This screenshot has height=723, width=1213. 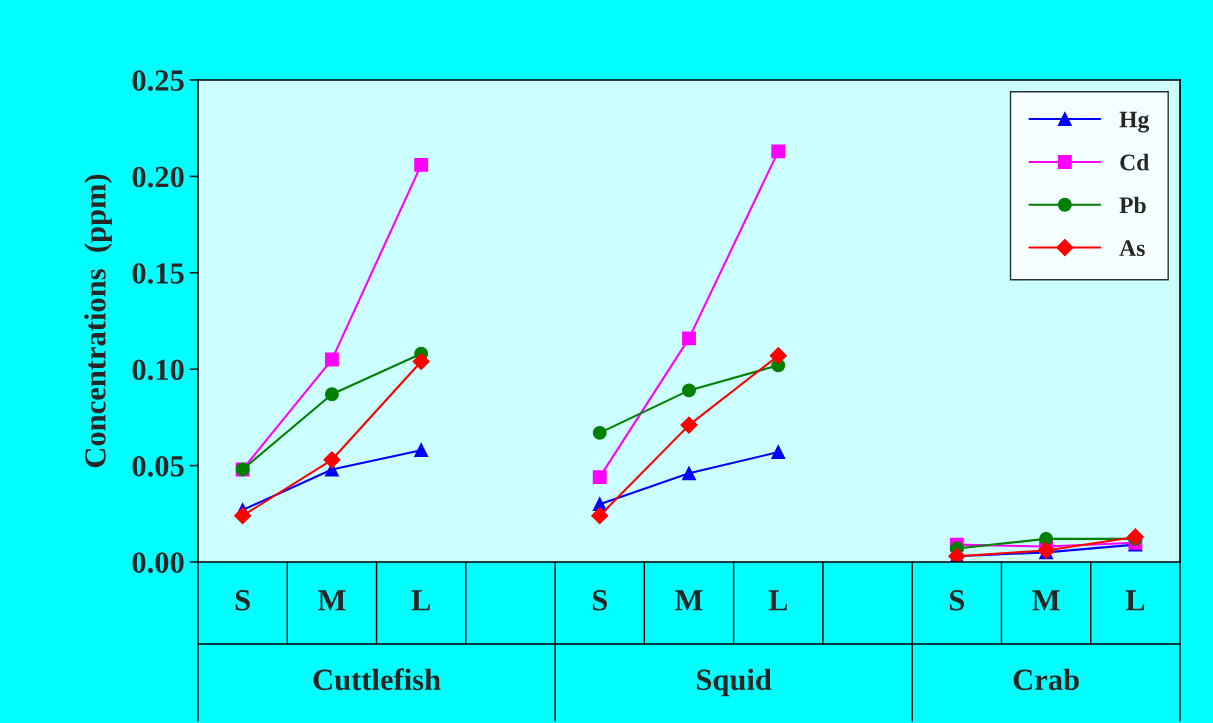 What do you see at coordinates (734, 682) in the screenshot?
I see `text: Squid` at bounding box center [734, 682].